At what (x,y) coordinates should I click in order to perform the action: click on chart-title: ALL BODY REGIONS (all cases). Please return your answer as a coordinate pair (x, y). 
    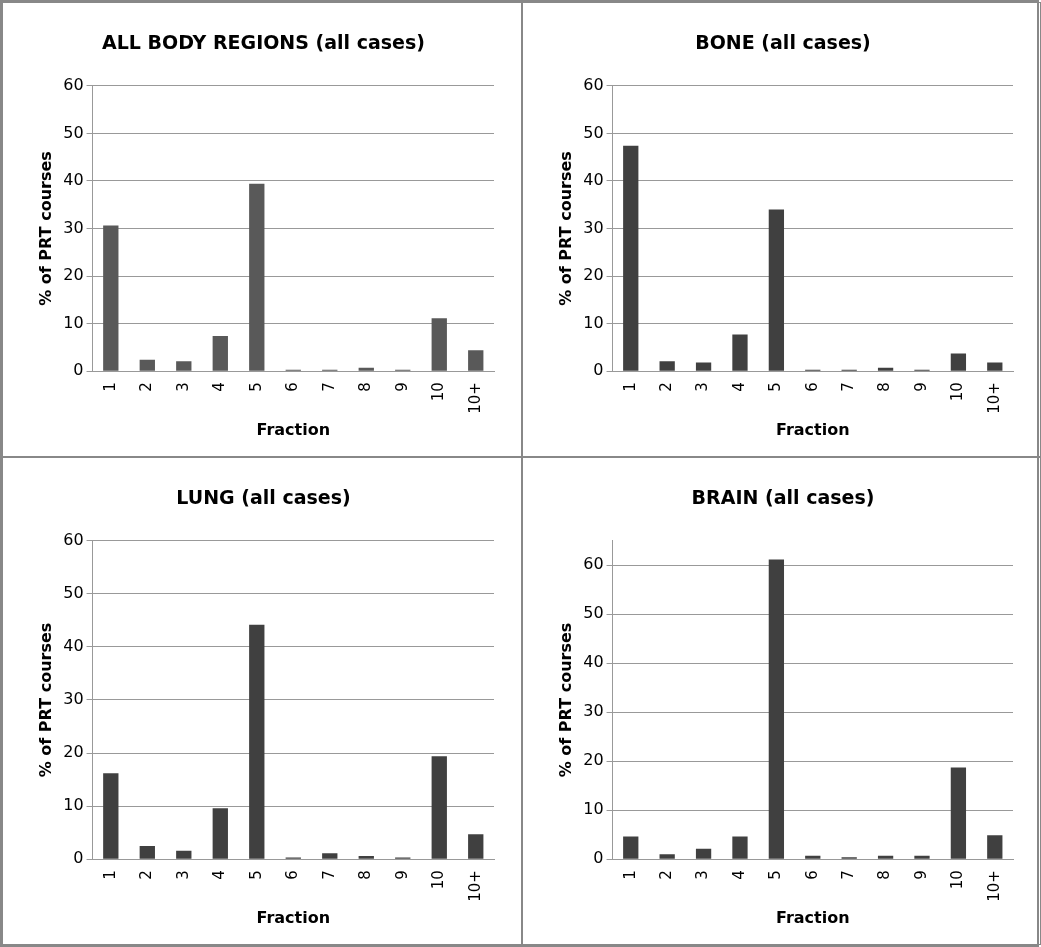
    Looking at the image, I should click on (263, 42).